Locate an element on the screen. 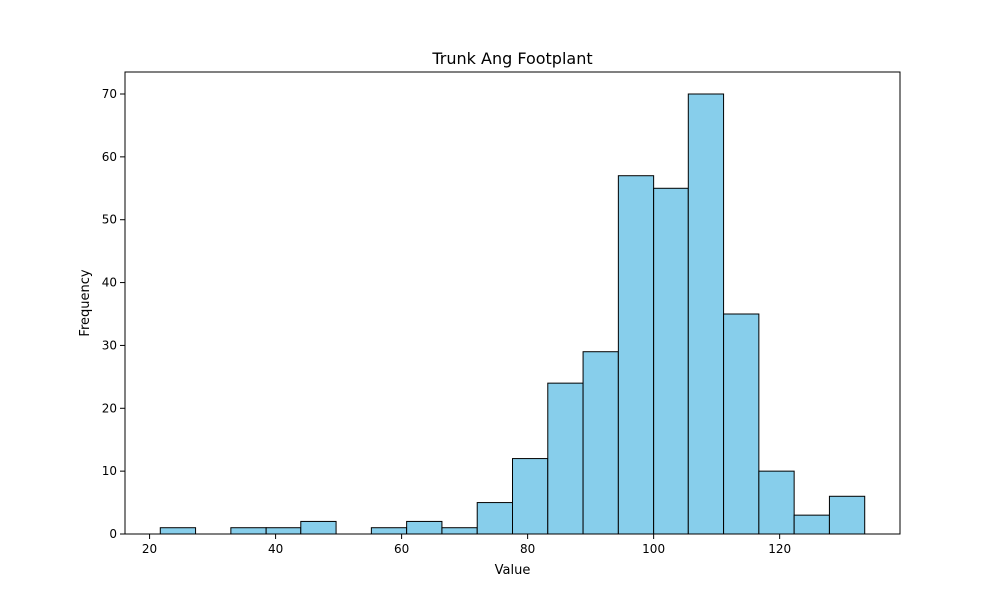 Image resolution: width=1000 pixels, height=600 pixels. x-axis-label: Value is located at coordinates (513, 570).